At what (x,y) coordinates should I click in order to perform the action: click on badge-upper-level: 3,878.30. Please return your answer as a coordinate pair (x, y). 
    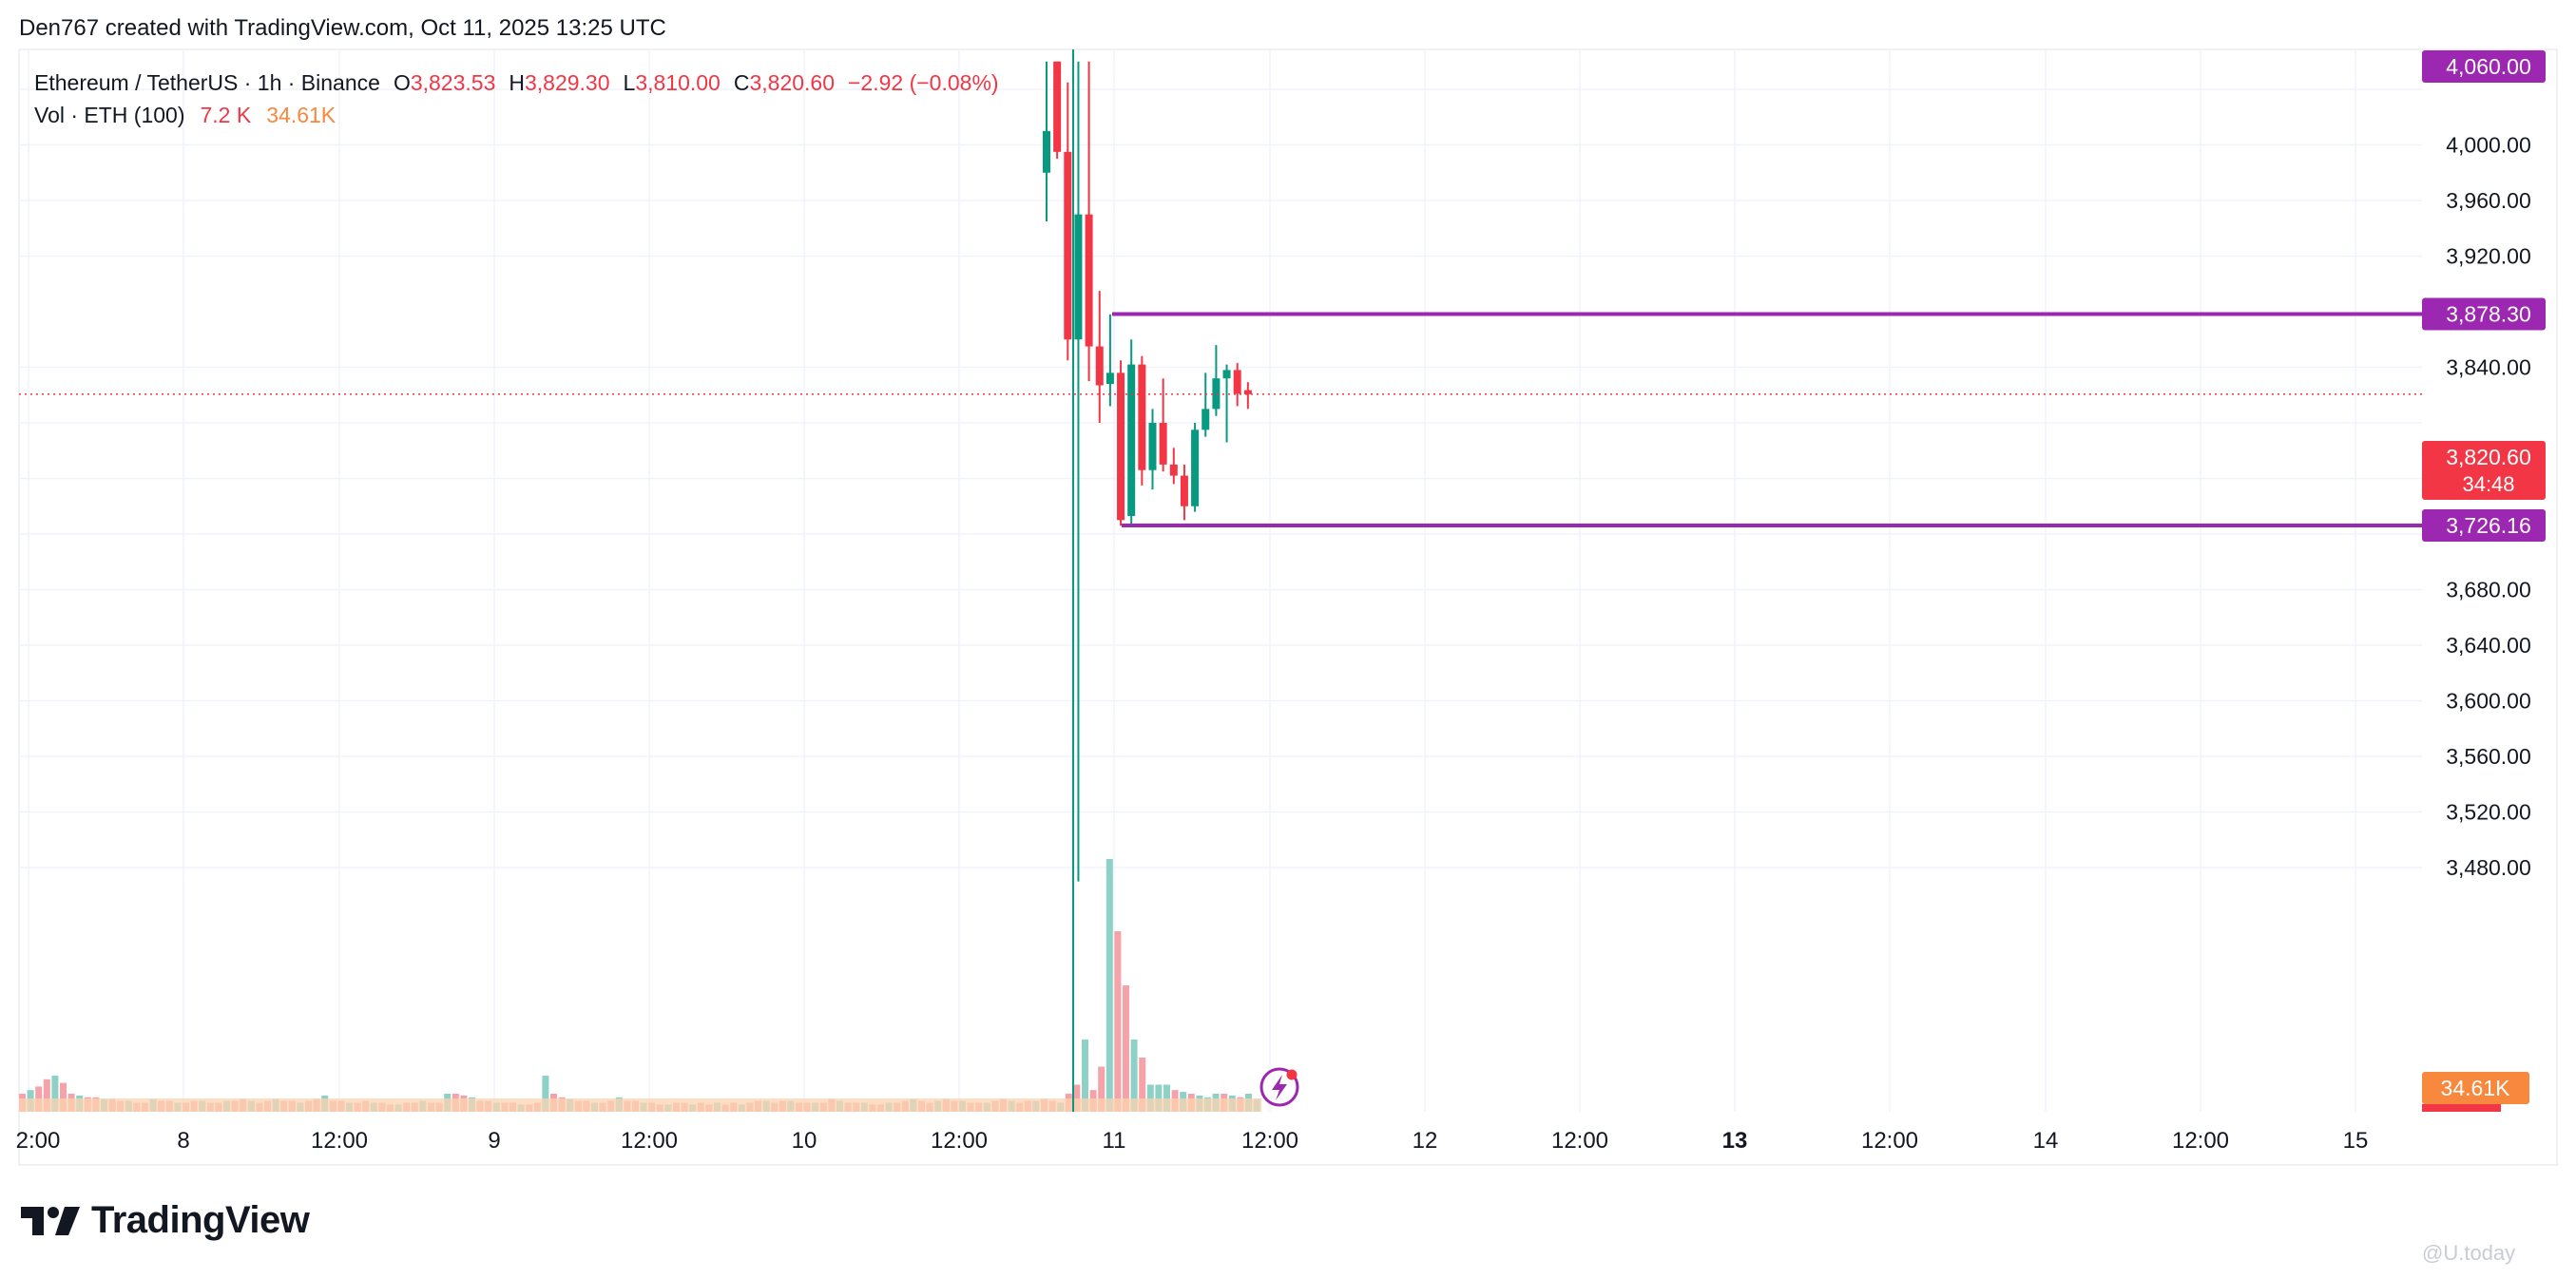
    Looking at the image, I should click on (2484, 314).